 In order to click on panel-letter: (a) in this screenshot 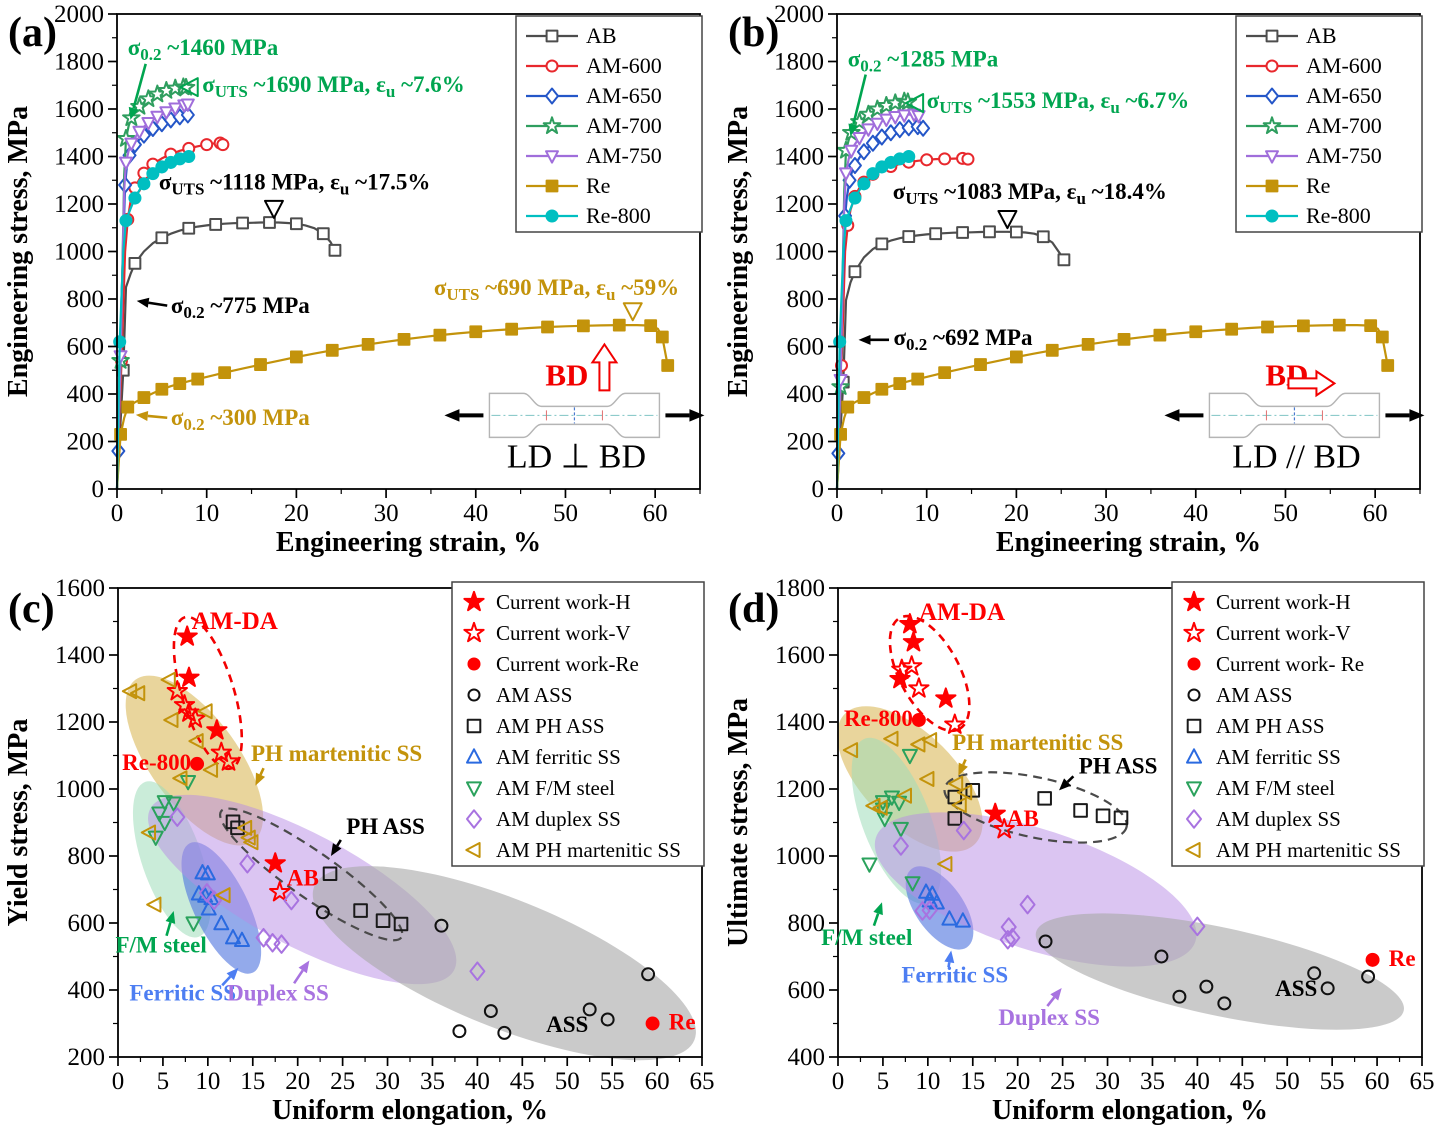, I will do `click(32, 33)`.